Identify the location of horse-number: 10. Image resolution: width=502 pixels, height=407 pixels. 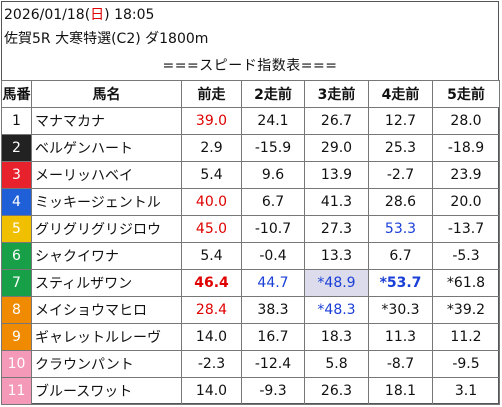
(16, 364).